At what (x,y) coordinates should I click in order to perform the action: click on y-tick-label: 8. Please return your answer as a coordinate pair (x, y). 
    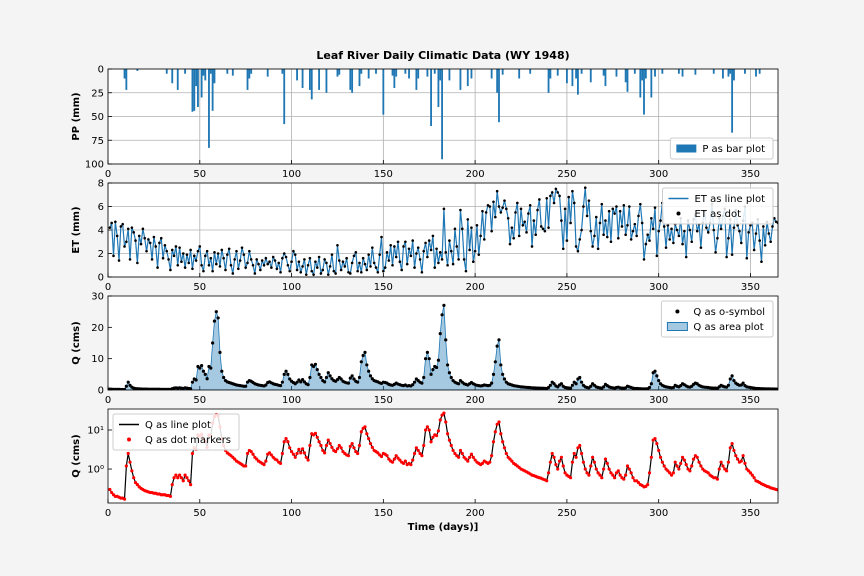
    Looking at the image, I should click on (101, 184).